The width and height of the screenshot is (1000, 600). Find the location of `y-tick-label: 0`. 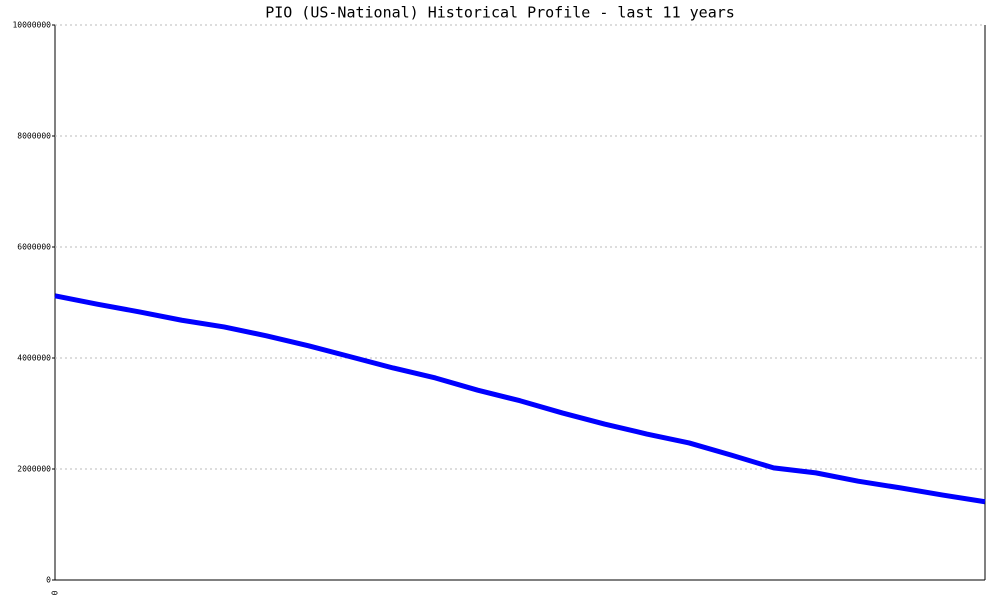

y-tick-label: 0 is located at coordinates (48, 580).